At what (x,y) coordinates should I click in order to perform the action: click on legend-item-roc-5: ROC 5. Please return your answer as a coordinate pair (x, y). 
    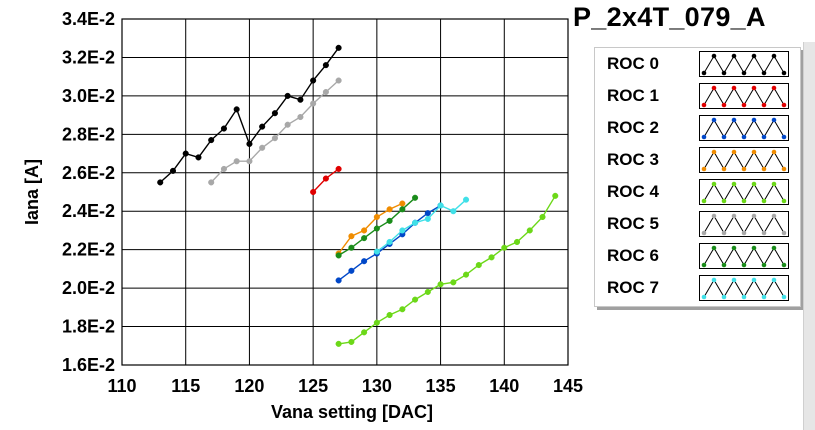
    Looking at the image, I should click on (697, 224).